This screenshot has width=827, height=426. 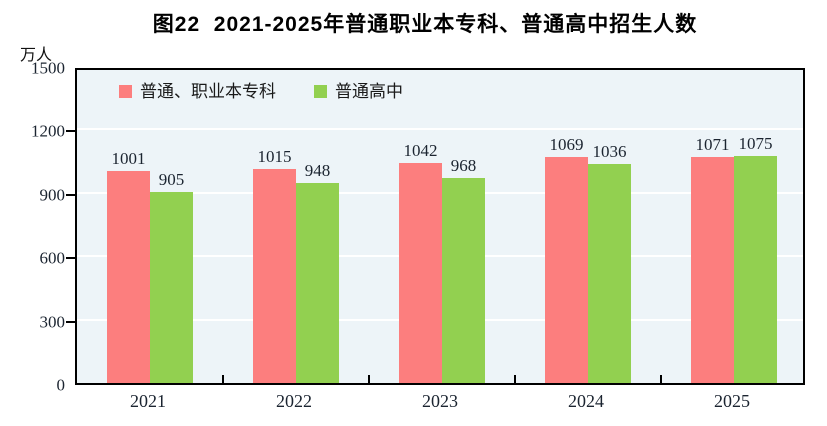 What do you see at coordinates (420, 272) in the screenshot?
I see `bar-2023-series1` at bounding box center [420, 272].